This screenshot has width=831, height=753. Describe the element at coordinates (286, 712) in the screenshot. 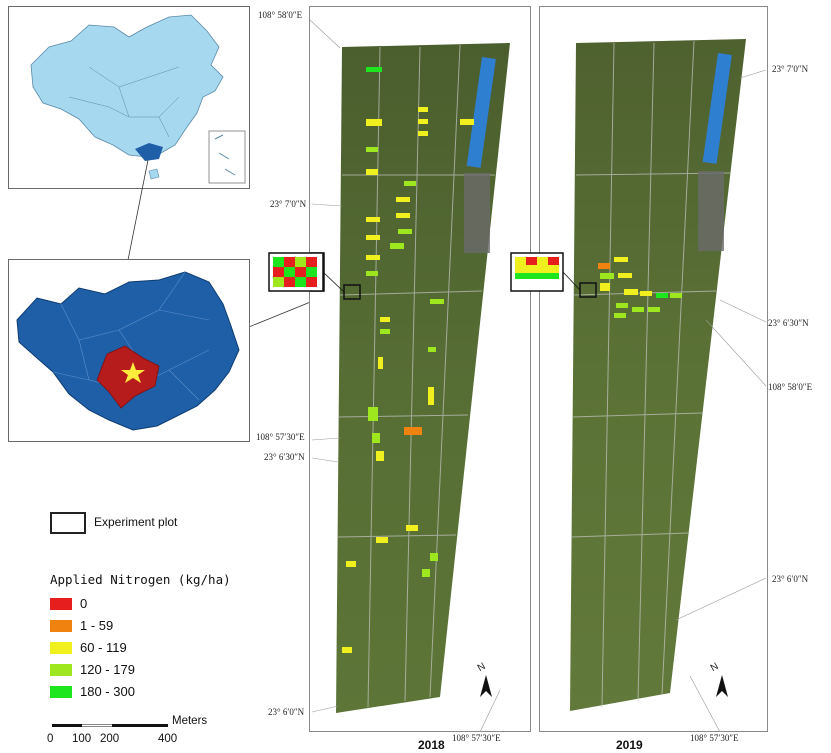

I see `coord-2018-lat-6-0: 23° 6′0″N` at that location.